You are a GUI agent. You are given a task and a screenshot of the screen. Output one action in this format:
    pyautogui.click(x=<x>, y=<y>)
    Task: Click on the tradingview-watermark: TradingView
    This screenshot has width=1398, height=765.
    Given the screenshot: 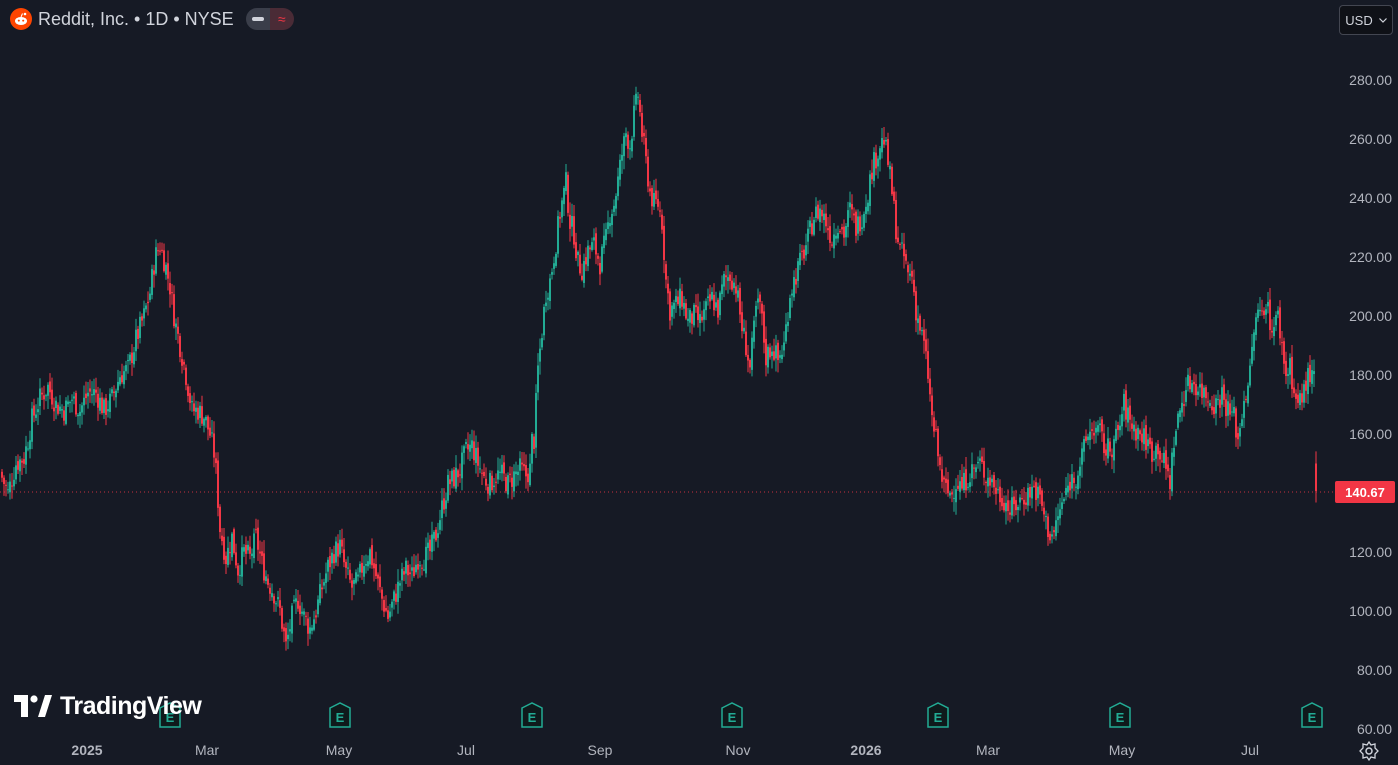 What is the action you would take?
    pyautogui.click(x=108, y=706)
    